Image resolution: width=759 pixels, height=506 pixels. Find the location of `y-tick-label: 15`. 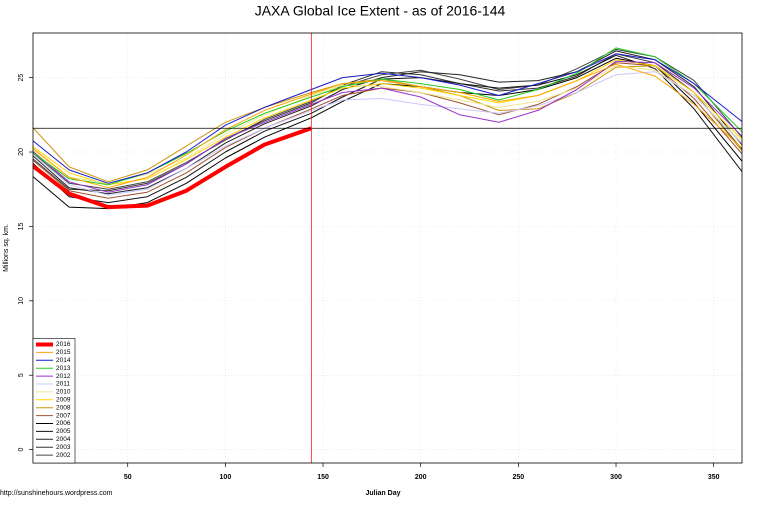

y-tick-label: 15 is located at coordinates (21, 226).